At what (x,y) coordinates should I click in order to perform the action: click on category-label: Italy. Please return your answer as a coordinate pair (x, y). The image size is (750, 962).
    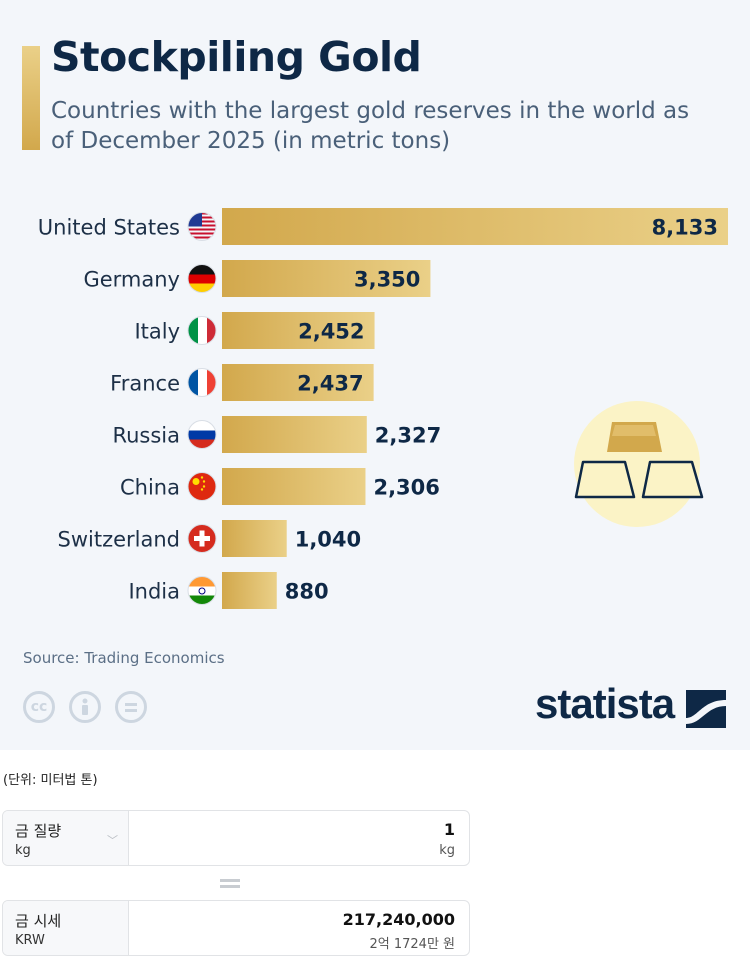
    Looking at the image, I should click on (157, 332).